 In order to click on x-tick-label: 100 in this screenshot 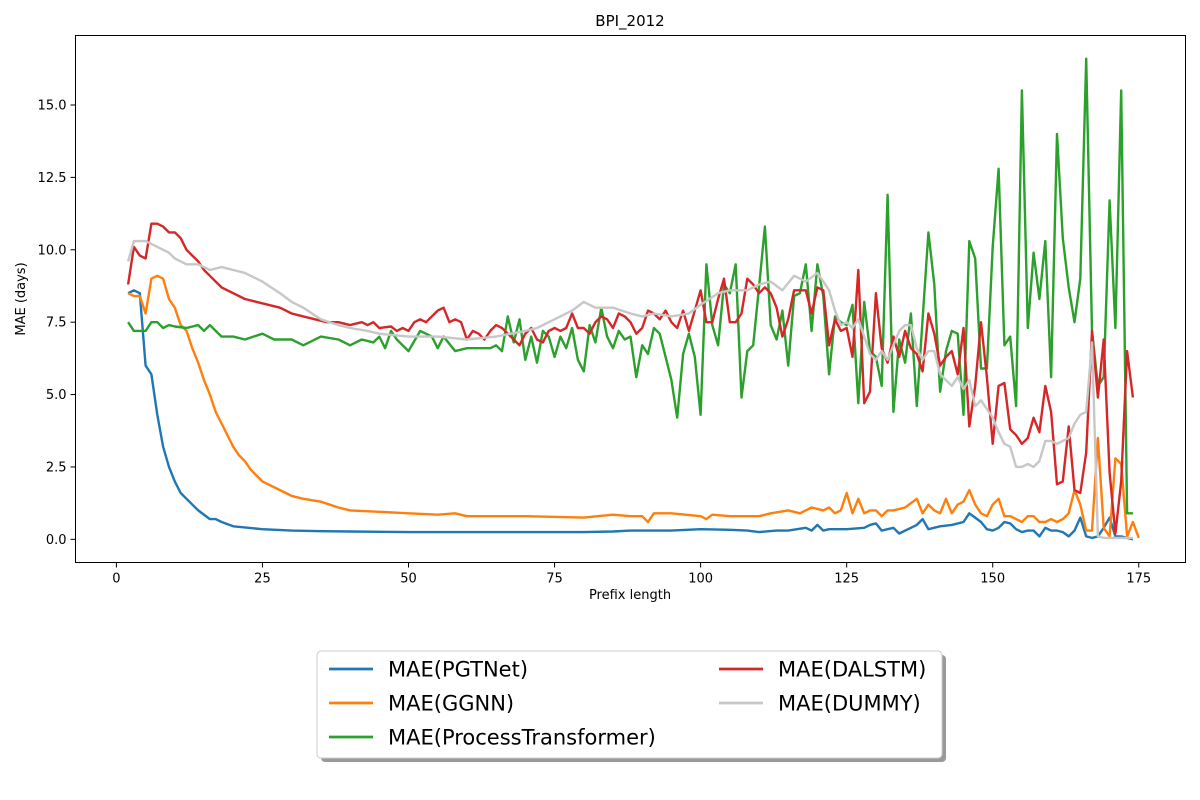, I will do `click(700, 579)`.